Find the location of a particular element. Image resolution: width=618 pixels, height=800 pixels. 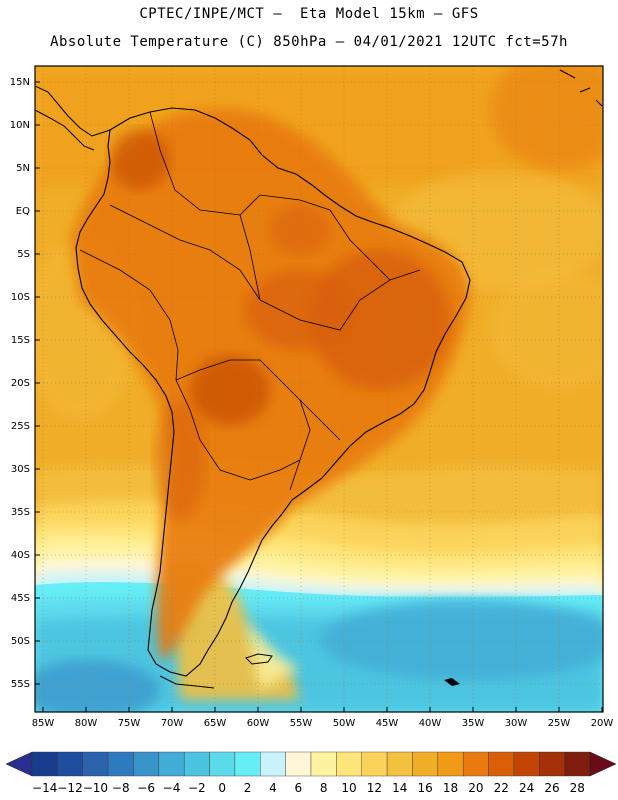

lon-label-30w: 30W is located at coordinates (516, 723).